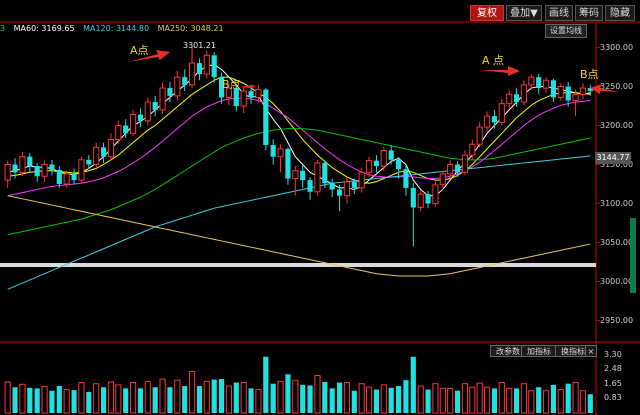 This screenshot has height=415, width=640. I want to click on edit-params-button: 改参数, so click(508, 351).